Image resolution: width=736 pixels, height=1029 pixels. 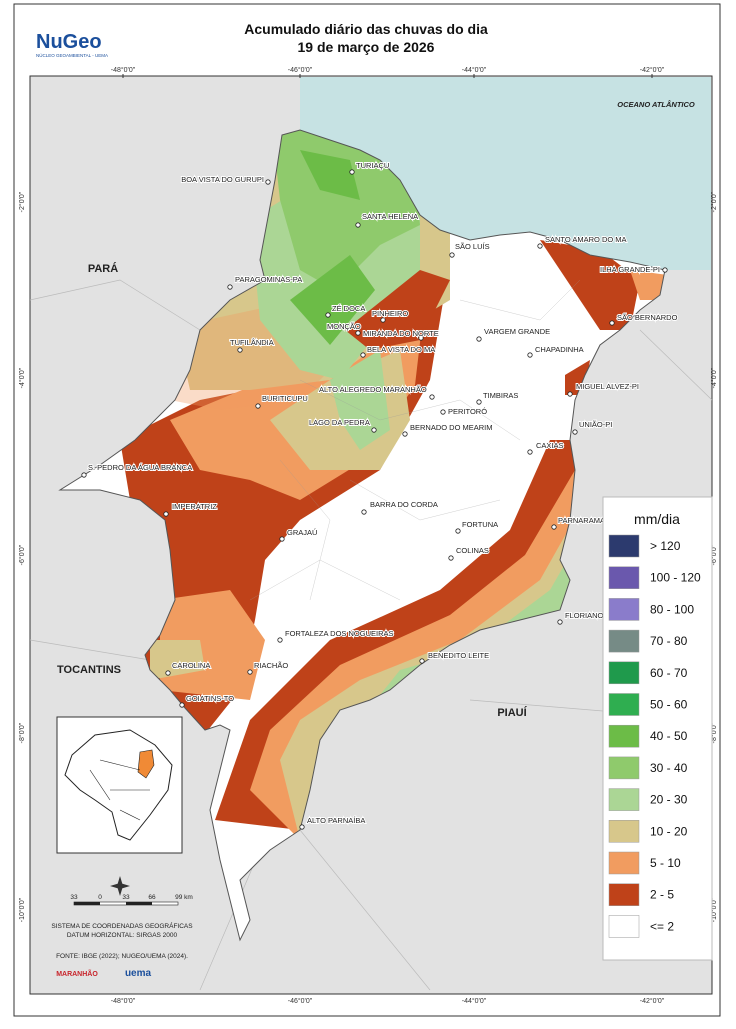 I want to click on city-label: COLINAS, so click(x=472, y=550).